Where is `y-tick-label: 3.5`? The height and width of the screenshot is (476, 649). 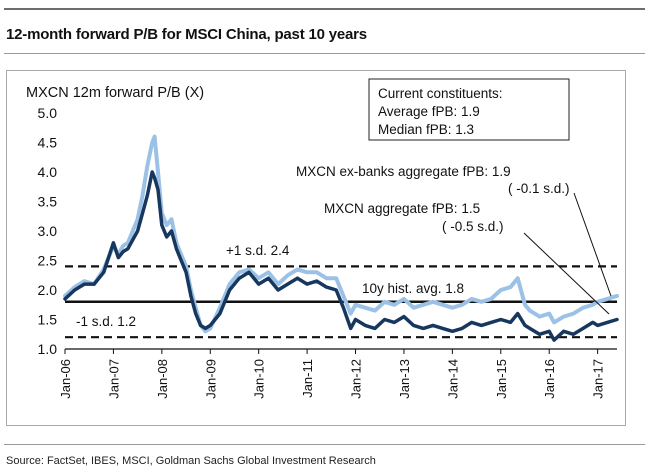 y-tick-label: 3.5 is located at coordinates (48, 202).